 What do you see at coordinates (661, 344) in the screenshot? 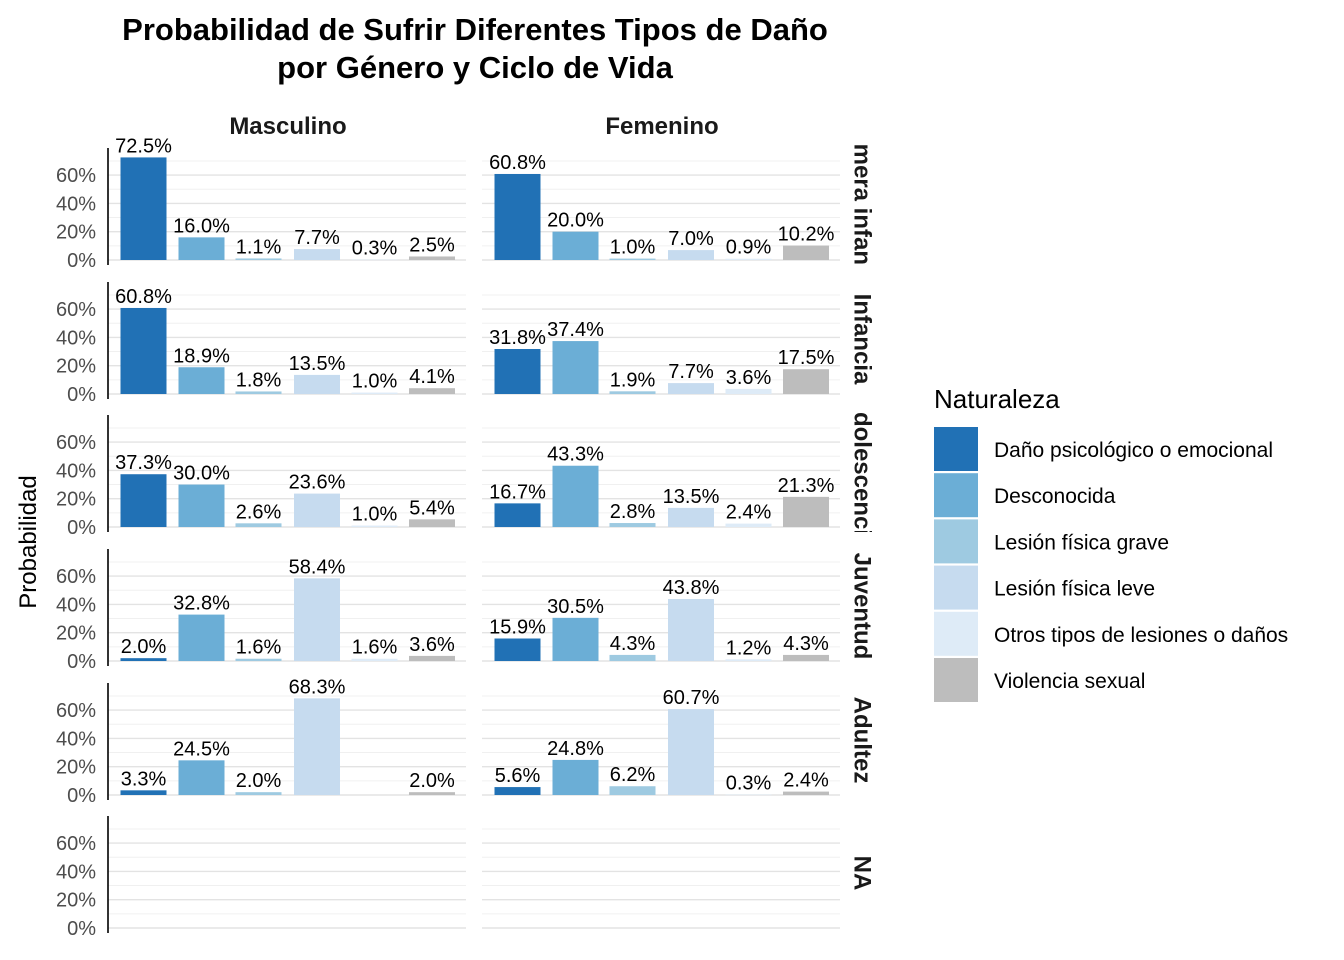
I see `panel-femenino-infancia: 31.8% 37.4% 1.9% 7.7% 3.6% 17.5%` at bounding box center [661, 344].